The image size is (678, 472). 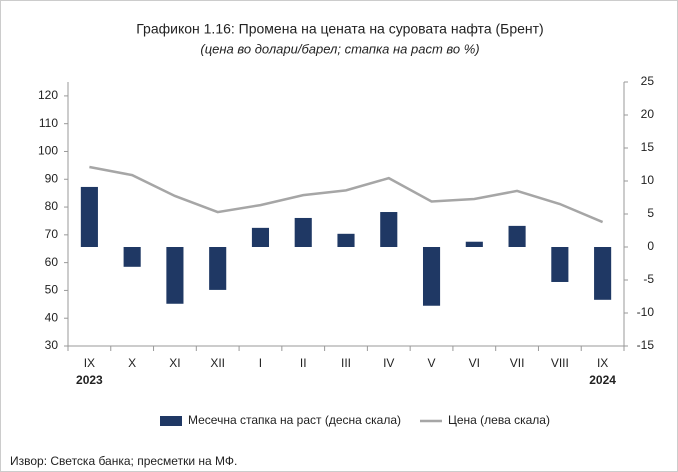 I want to click on x-year-label: 2023, so click(x=89, y=380).